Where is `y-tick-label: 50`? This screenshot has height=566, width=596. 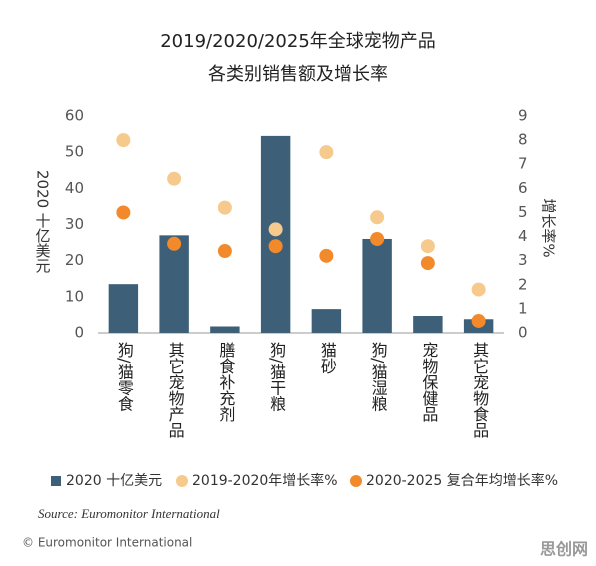 y-tick-label: 50 is located at coordinates (74, 152).